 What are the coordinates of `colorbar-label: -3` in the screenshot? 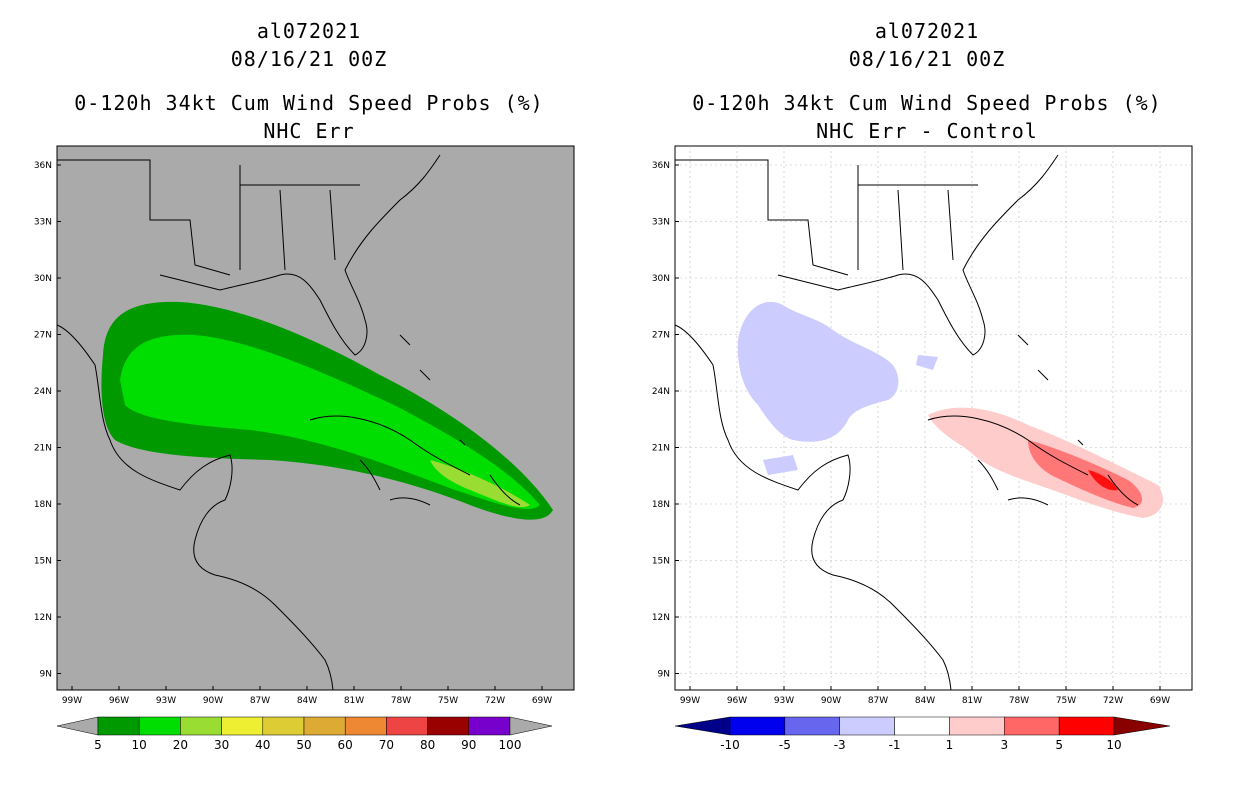 It's located at (839, 745).